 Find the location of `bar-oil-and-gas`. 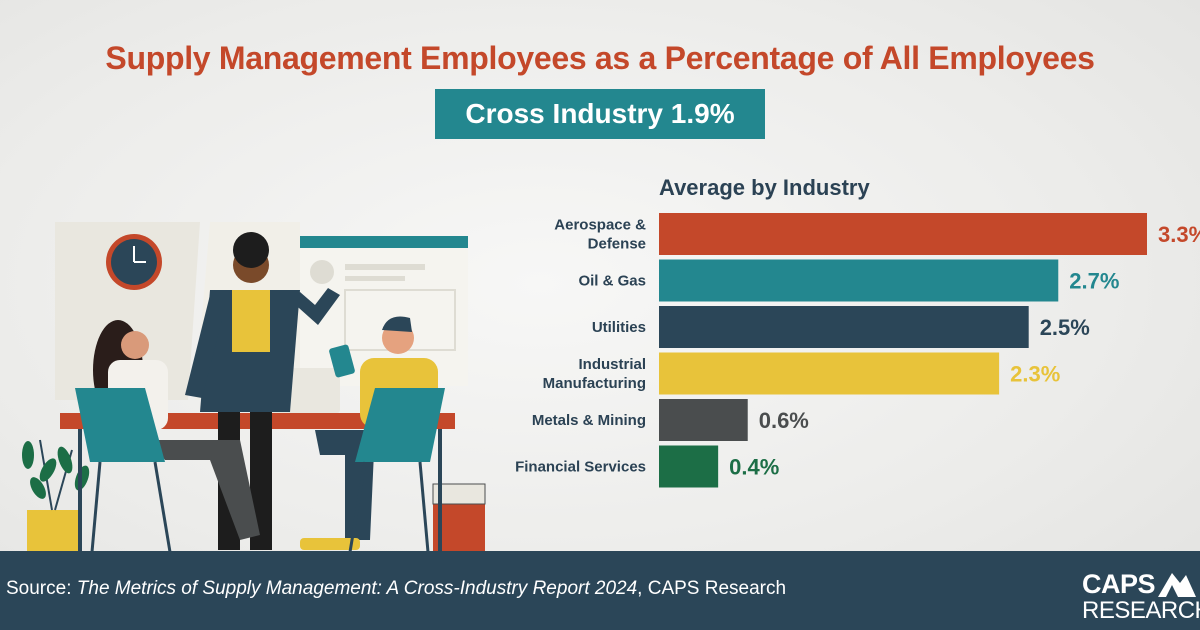

bar-oil-and-gas is located at coordinates (859, 280).